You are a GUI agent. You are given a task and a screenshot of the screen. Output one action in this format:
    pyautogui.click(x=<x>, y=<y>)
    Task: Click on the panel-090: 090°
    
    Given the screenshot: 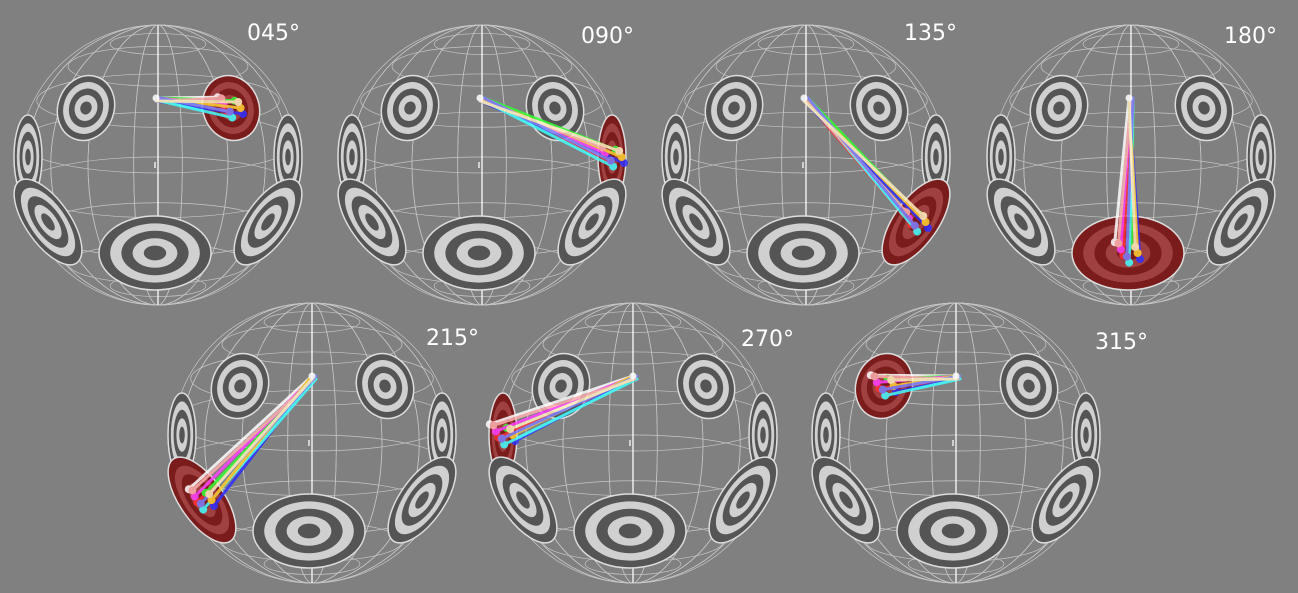 What is the action you would take?
    pyautogui.click(x=485, y=165)
    